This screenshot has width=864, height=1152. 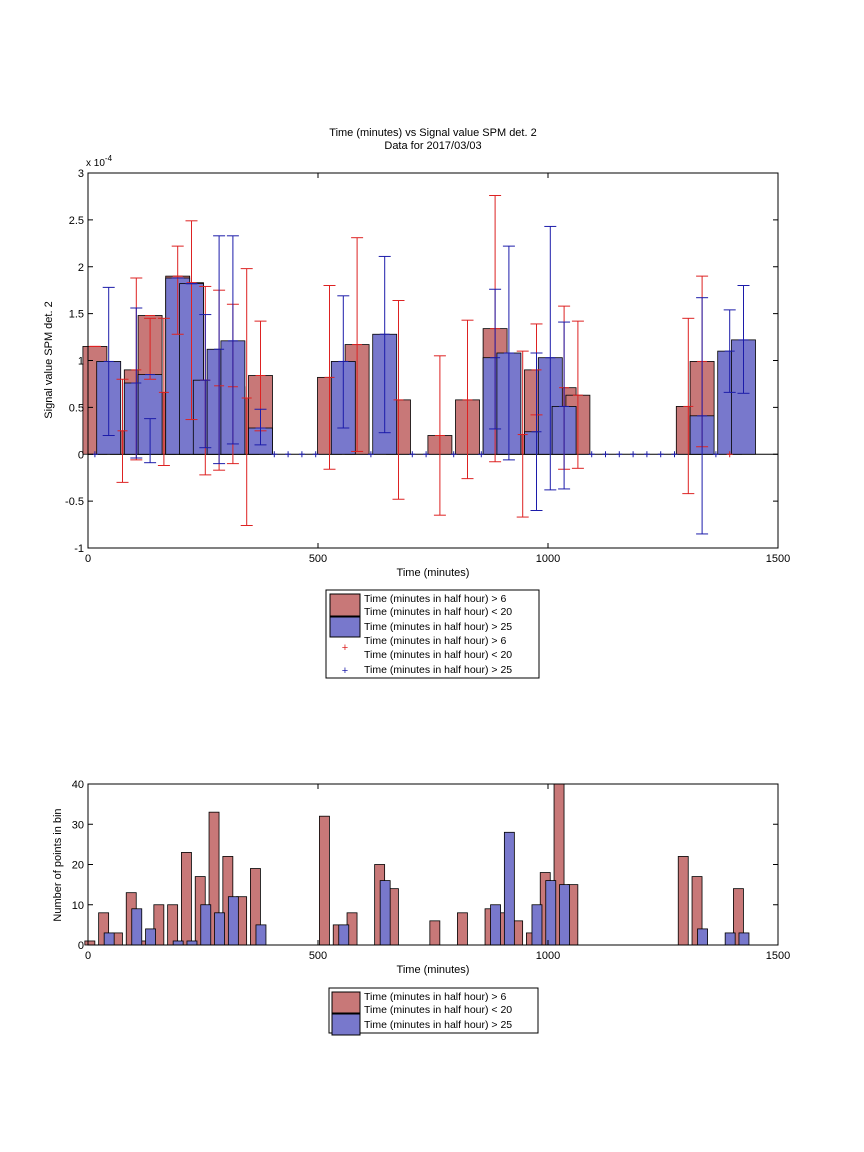 What do you see at coordinates (345, 648) in the screenshot?
I see `legend-swatch-red-plus: +` at bounding box center [345, 648].